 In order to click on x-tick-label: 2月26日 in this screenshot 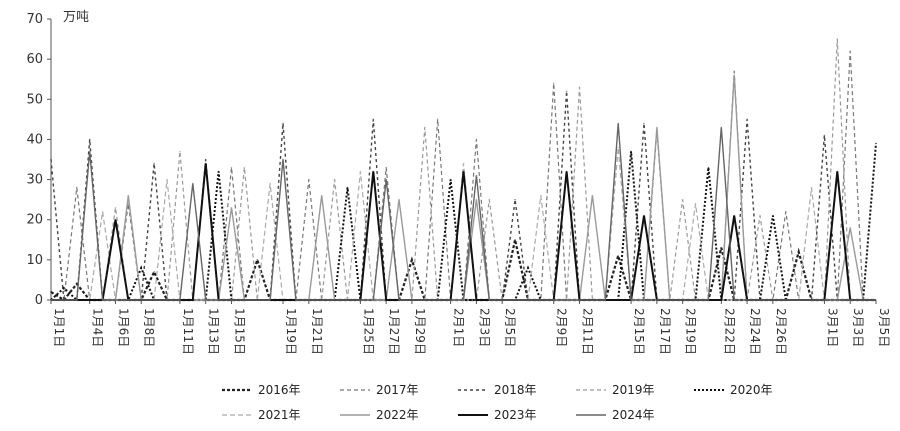, I will do `click(781, 331)`.